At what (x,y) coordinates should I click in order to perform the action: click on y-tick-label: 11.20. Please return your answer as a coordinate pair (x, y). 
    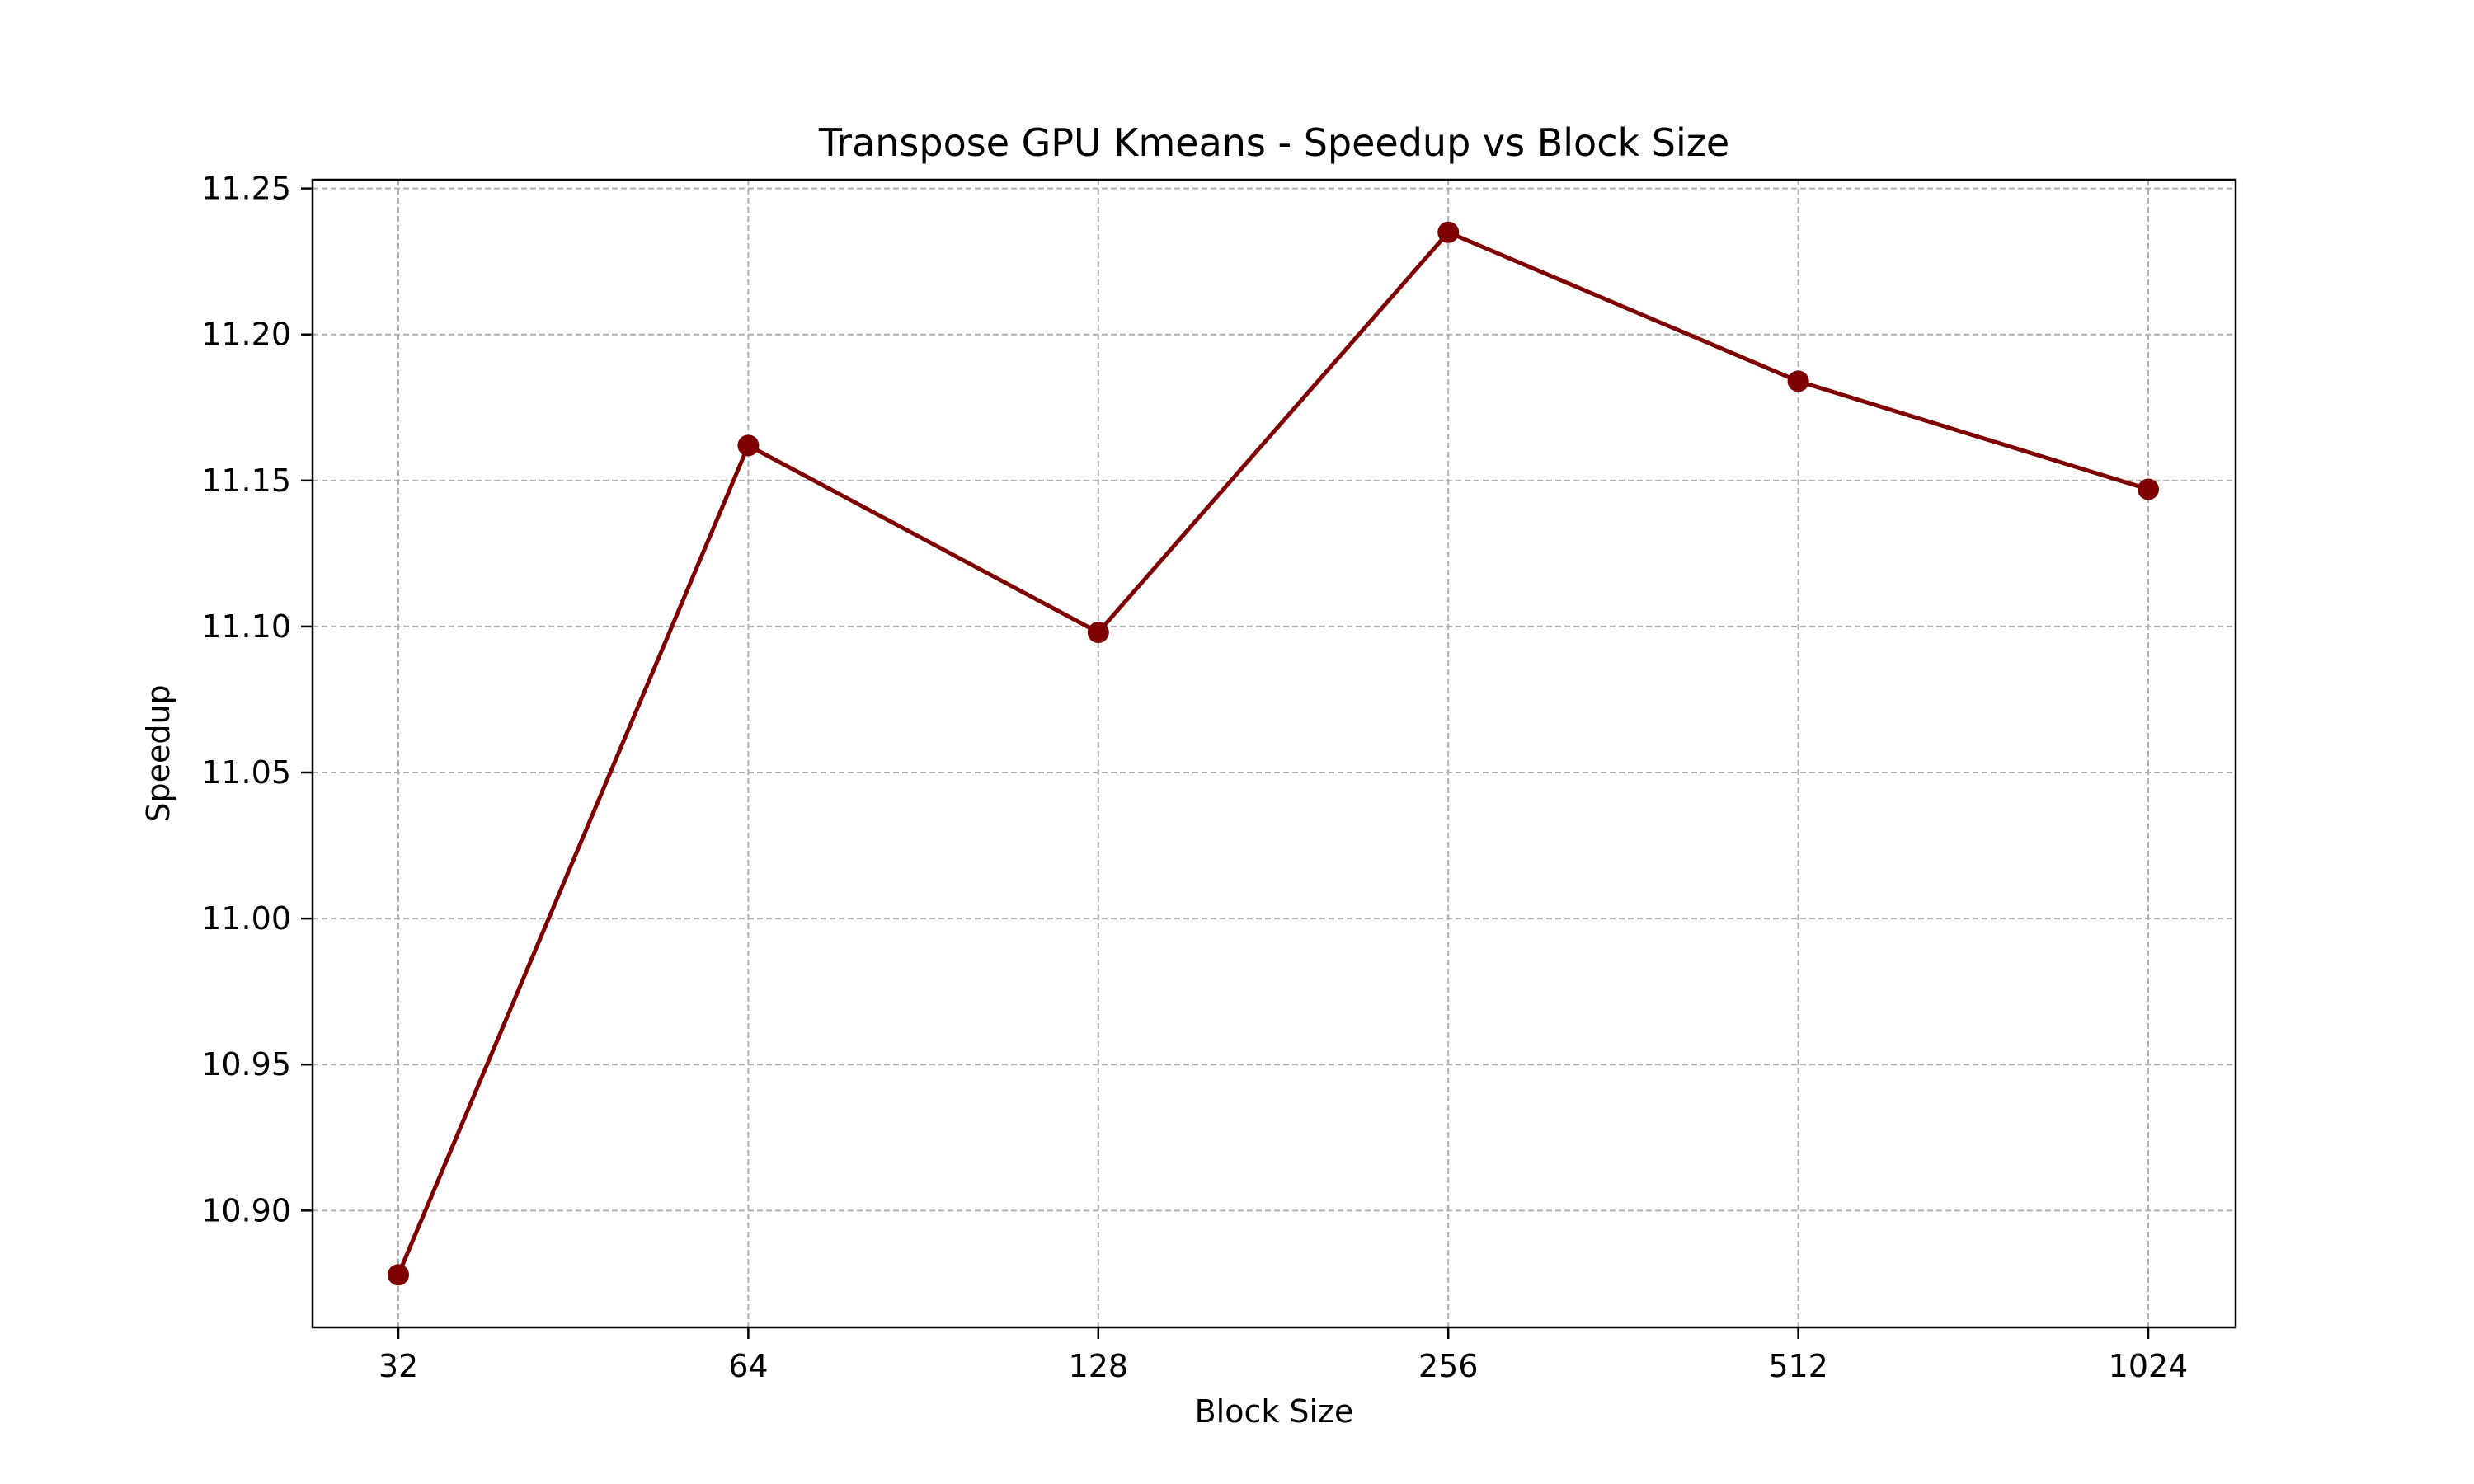
    Looking at the image, I should click on (246, 335).